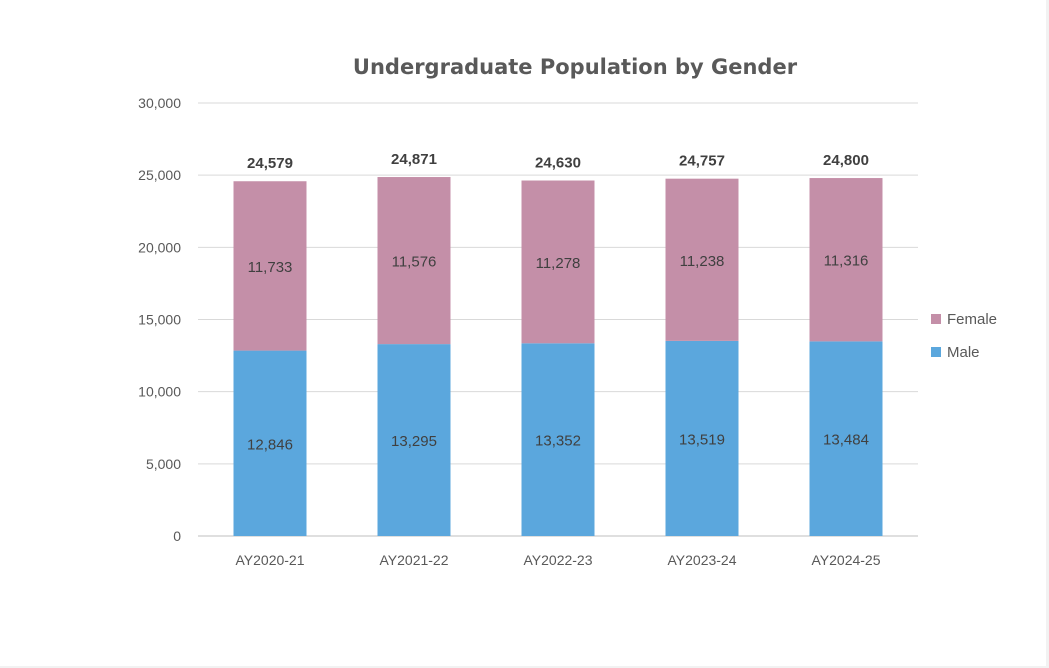  Describe the element at coordinates (845, 560) in the screenshot. I see `x-tick-label: AY2024-25` at that location.